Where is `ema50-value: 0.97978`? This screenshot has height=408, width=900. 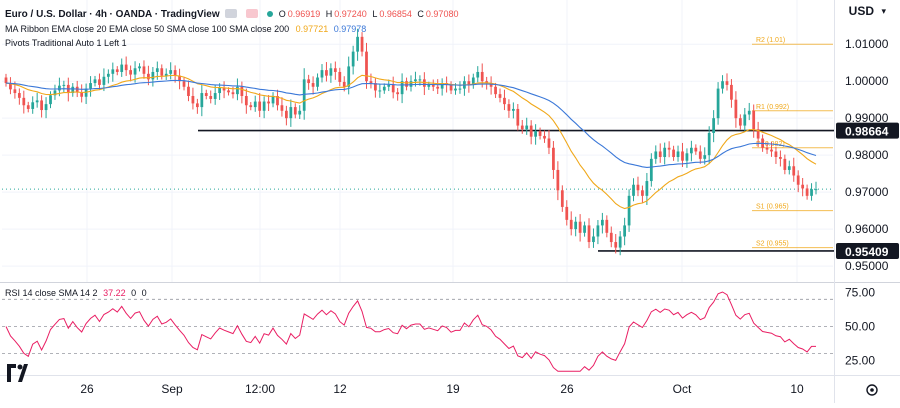
ema50-value: 0.97978 is located at coordinates (350, 29).